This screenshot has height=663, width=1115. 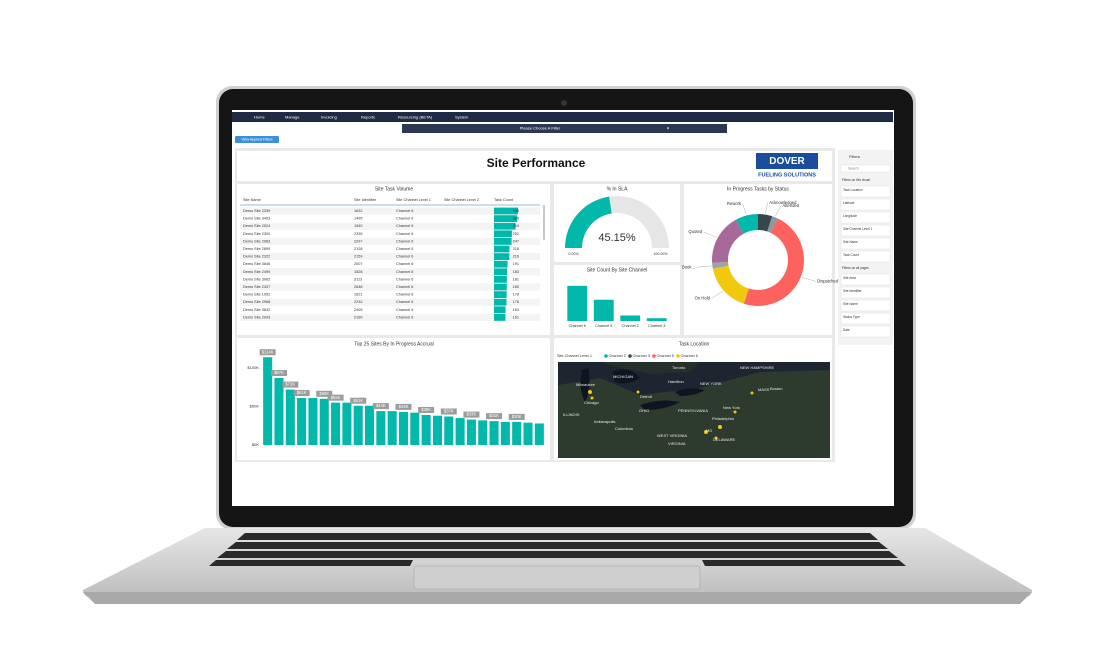 What do you see at coordinates (516, 295) in the screenshot?
I see `cell: 178` at bounding box center [516, 295].